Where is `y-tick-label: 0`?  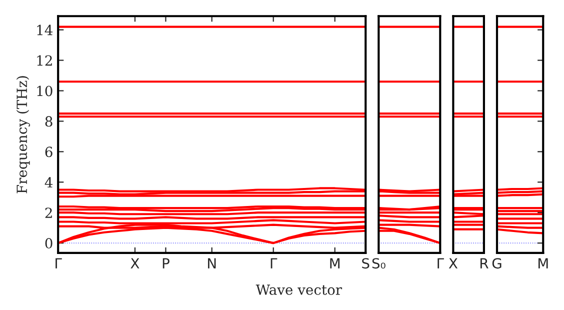 y-tick-label: 0 is located at coordinates (48, 243).